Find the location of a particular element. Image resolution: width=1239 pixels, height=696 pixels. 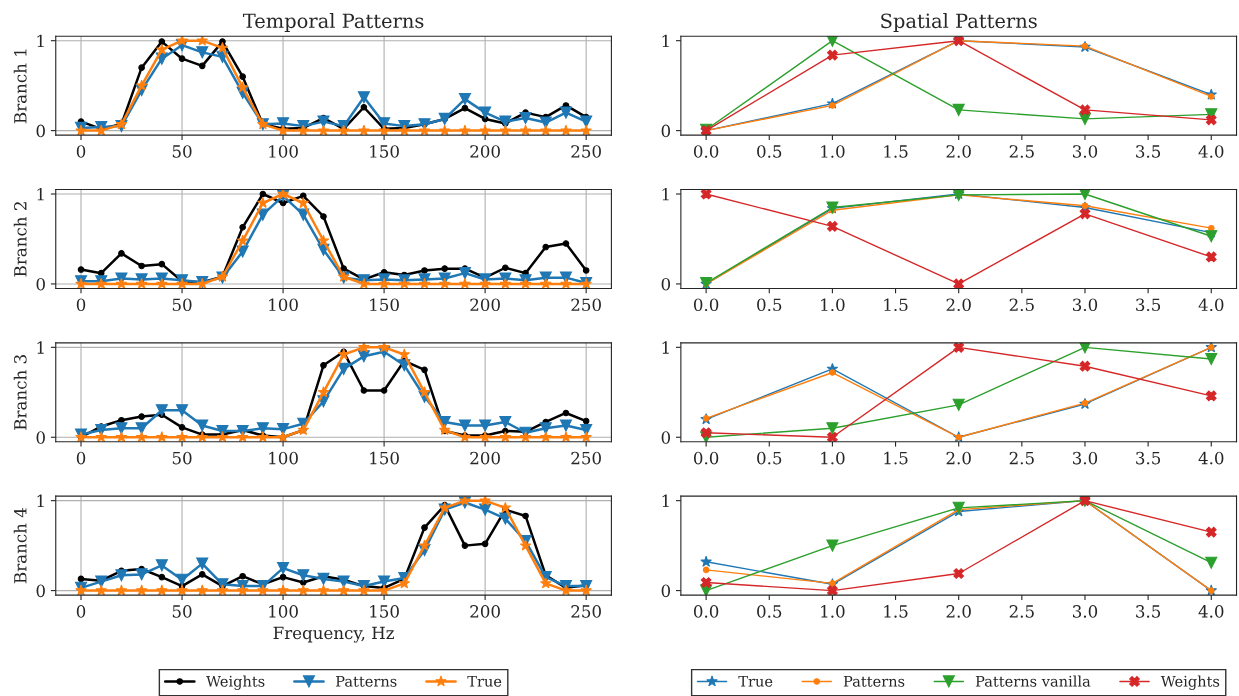

y-axis-title: Branch 1 is located at coordinates (20, 86).